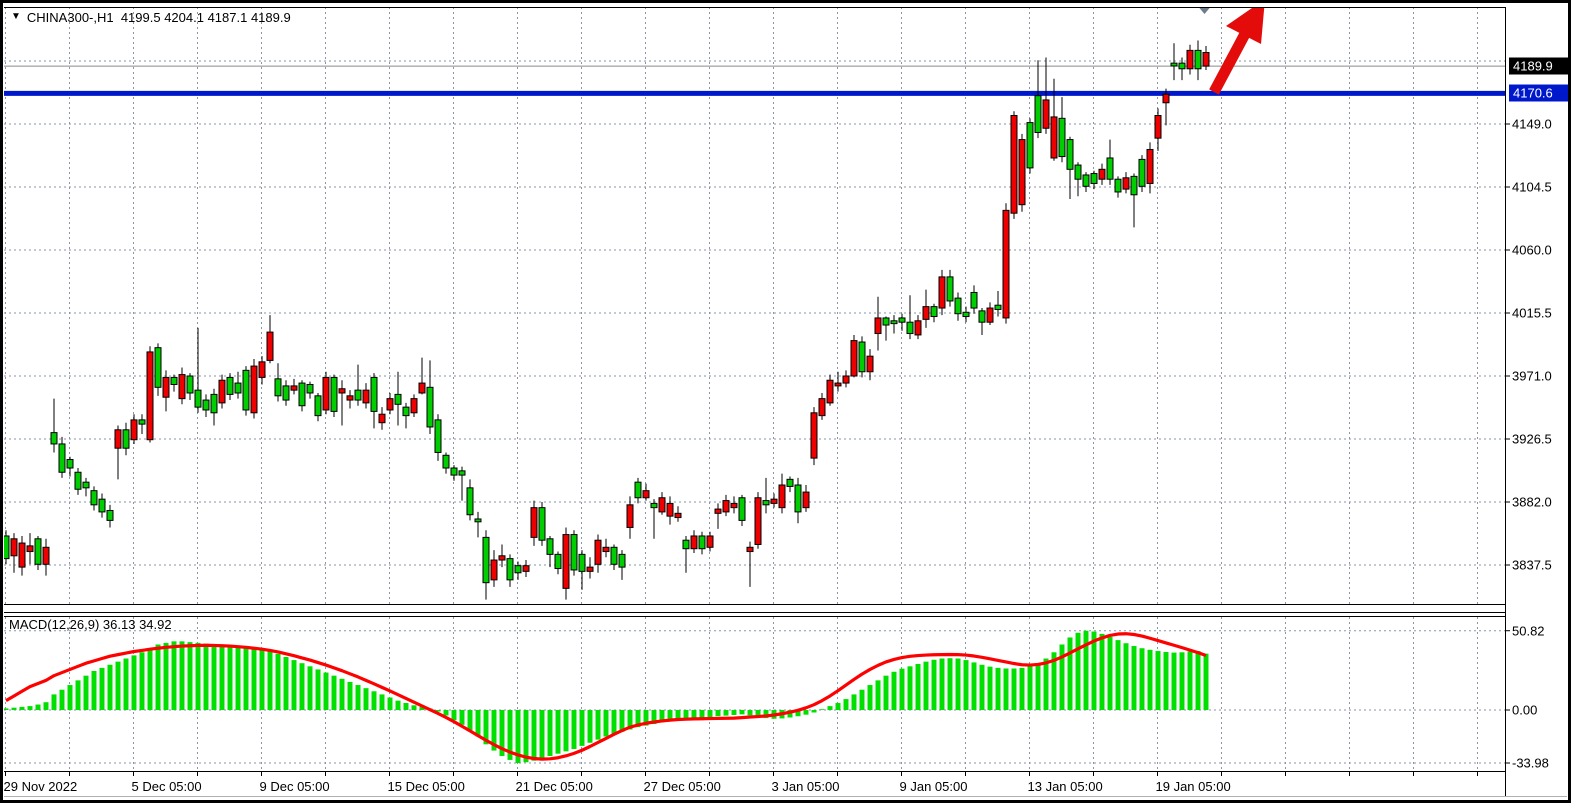  Describe the element at coordinates (40, 786) in the screenshot. I see `time-axis-label: 29 Nov 2022` at that location.